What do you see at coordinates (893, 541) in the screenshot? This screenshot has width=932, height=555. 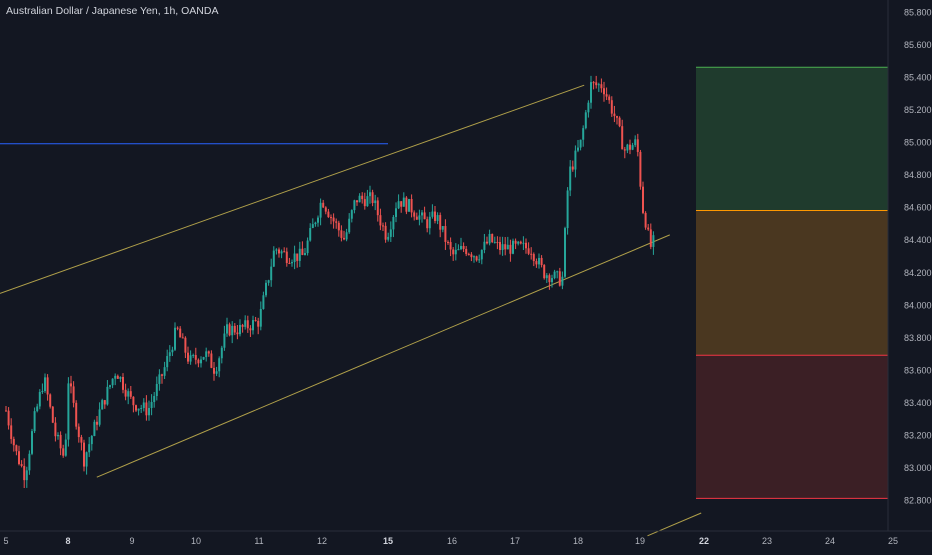 I see `x-tick-label: 25` at bounding box center [893, 541].